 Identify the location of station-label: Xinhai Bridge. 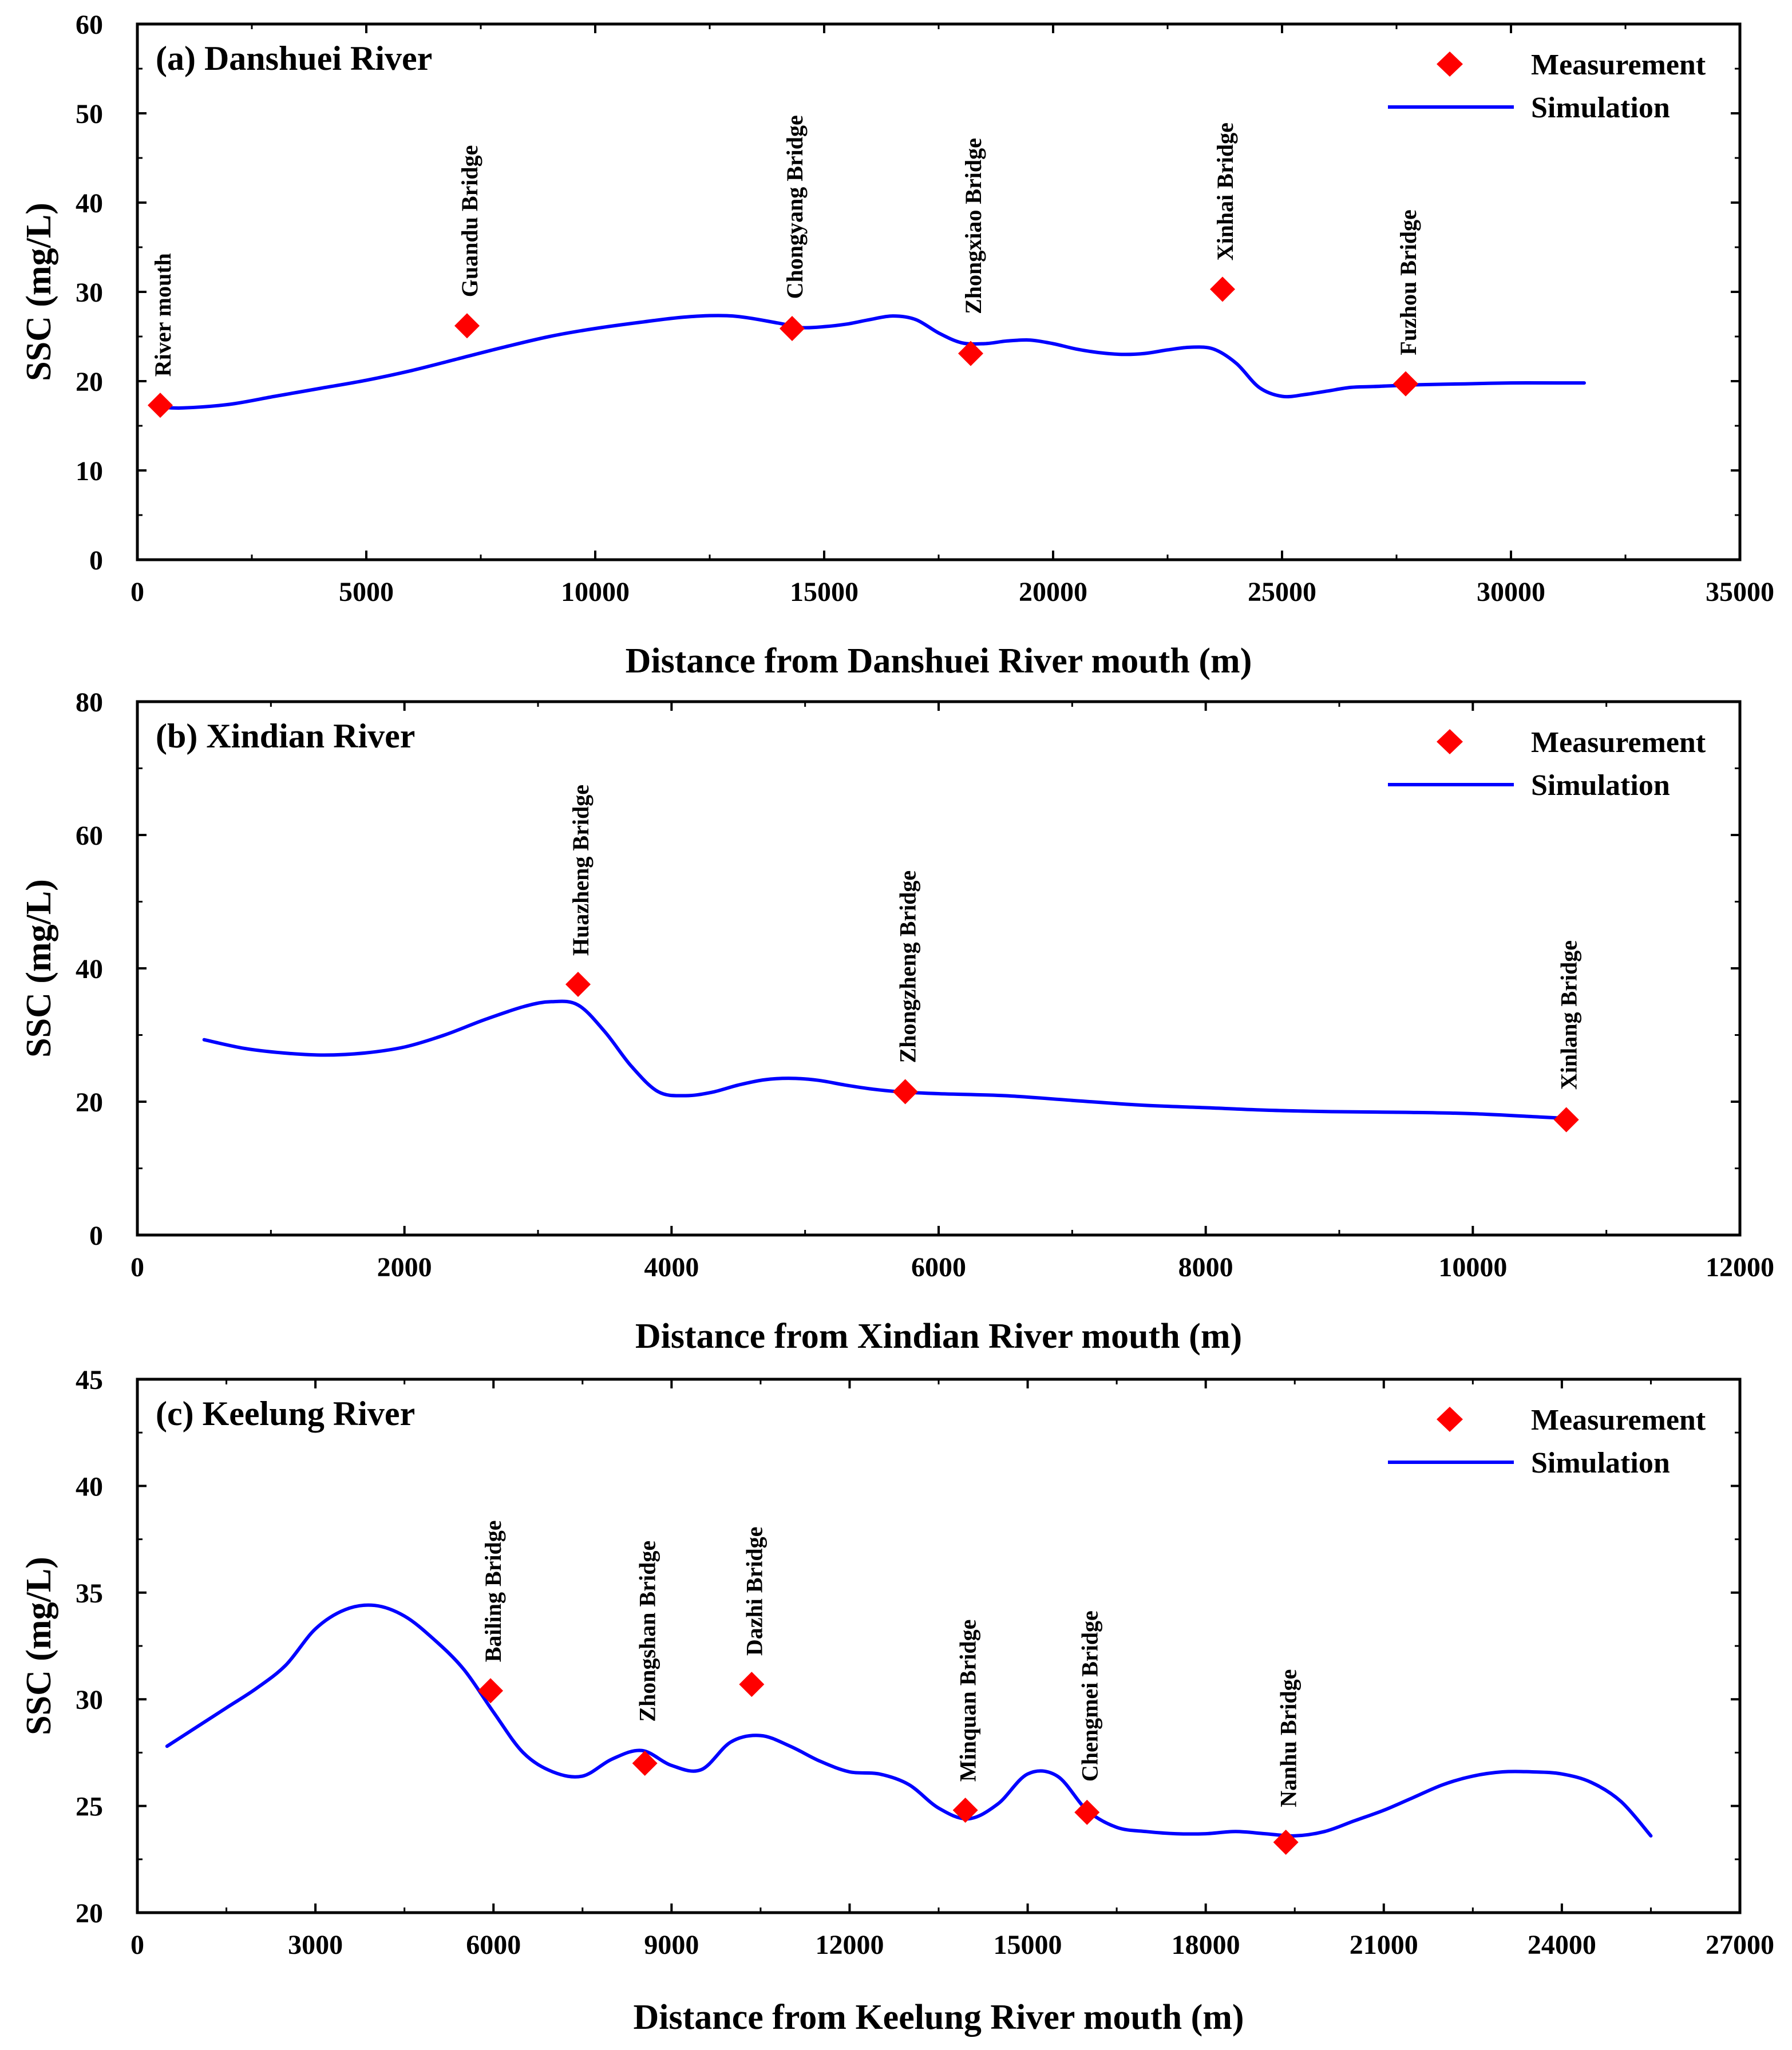
(1225, 191).